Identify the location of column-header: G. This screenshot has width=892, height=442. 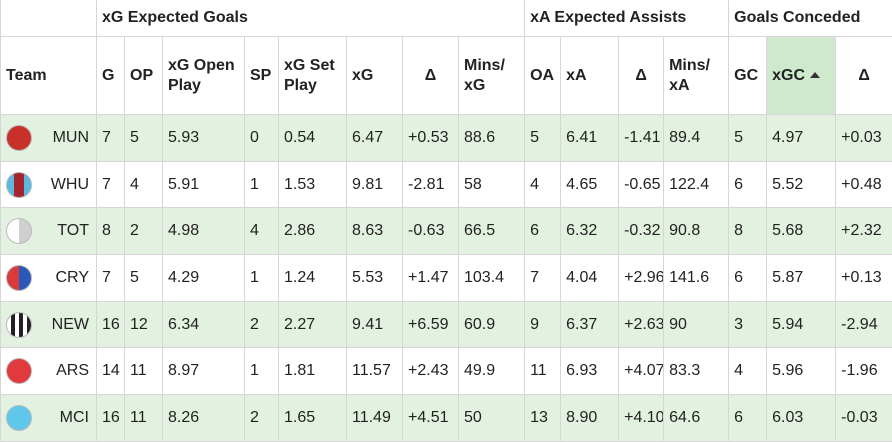
(110, 75).